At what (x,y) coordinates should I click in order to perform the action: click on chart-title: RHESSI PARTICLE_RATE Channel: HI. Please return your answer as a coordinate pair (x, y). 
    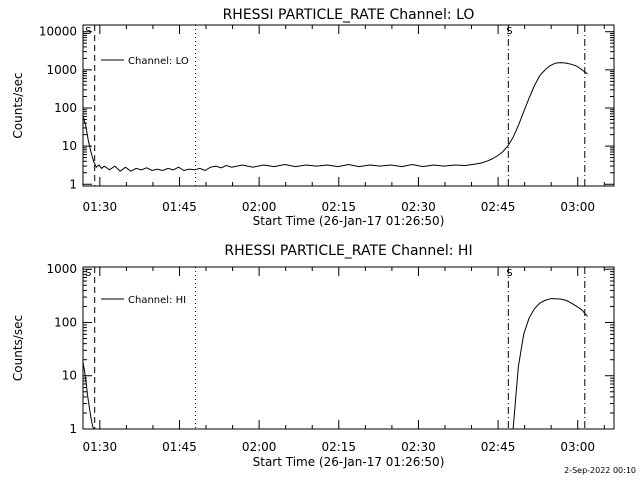
    Looking at the image, I should click on (348, 251).